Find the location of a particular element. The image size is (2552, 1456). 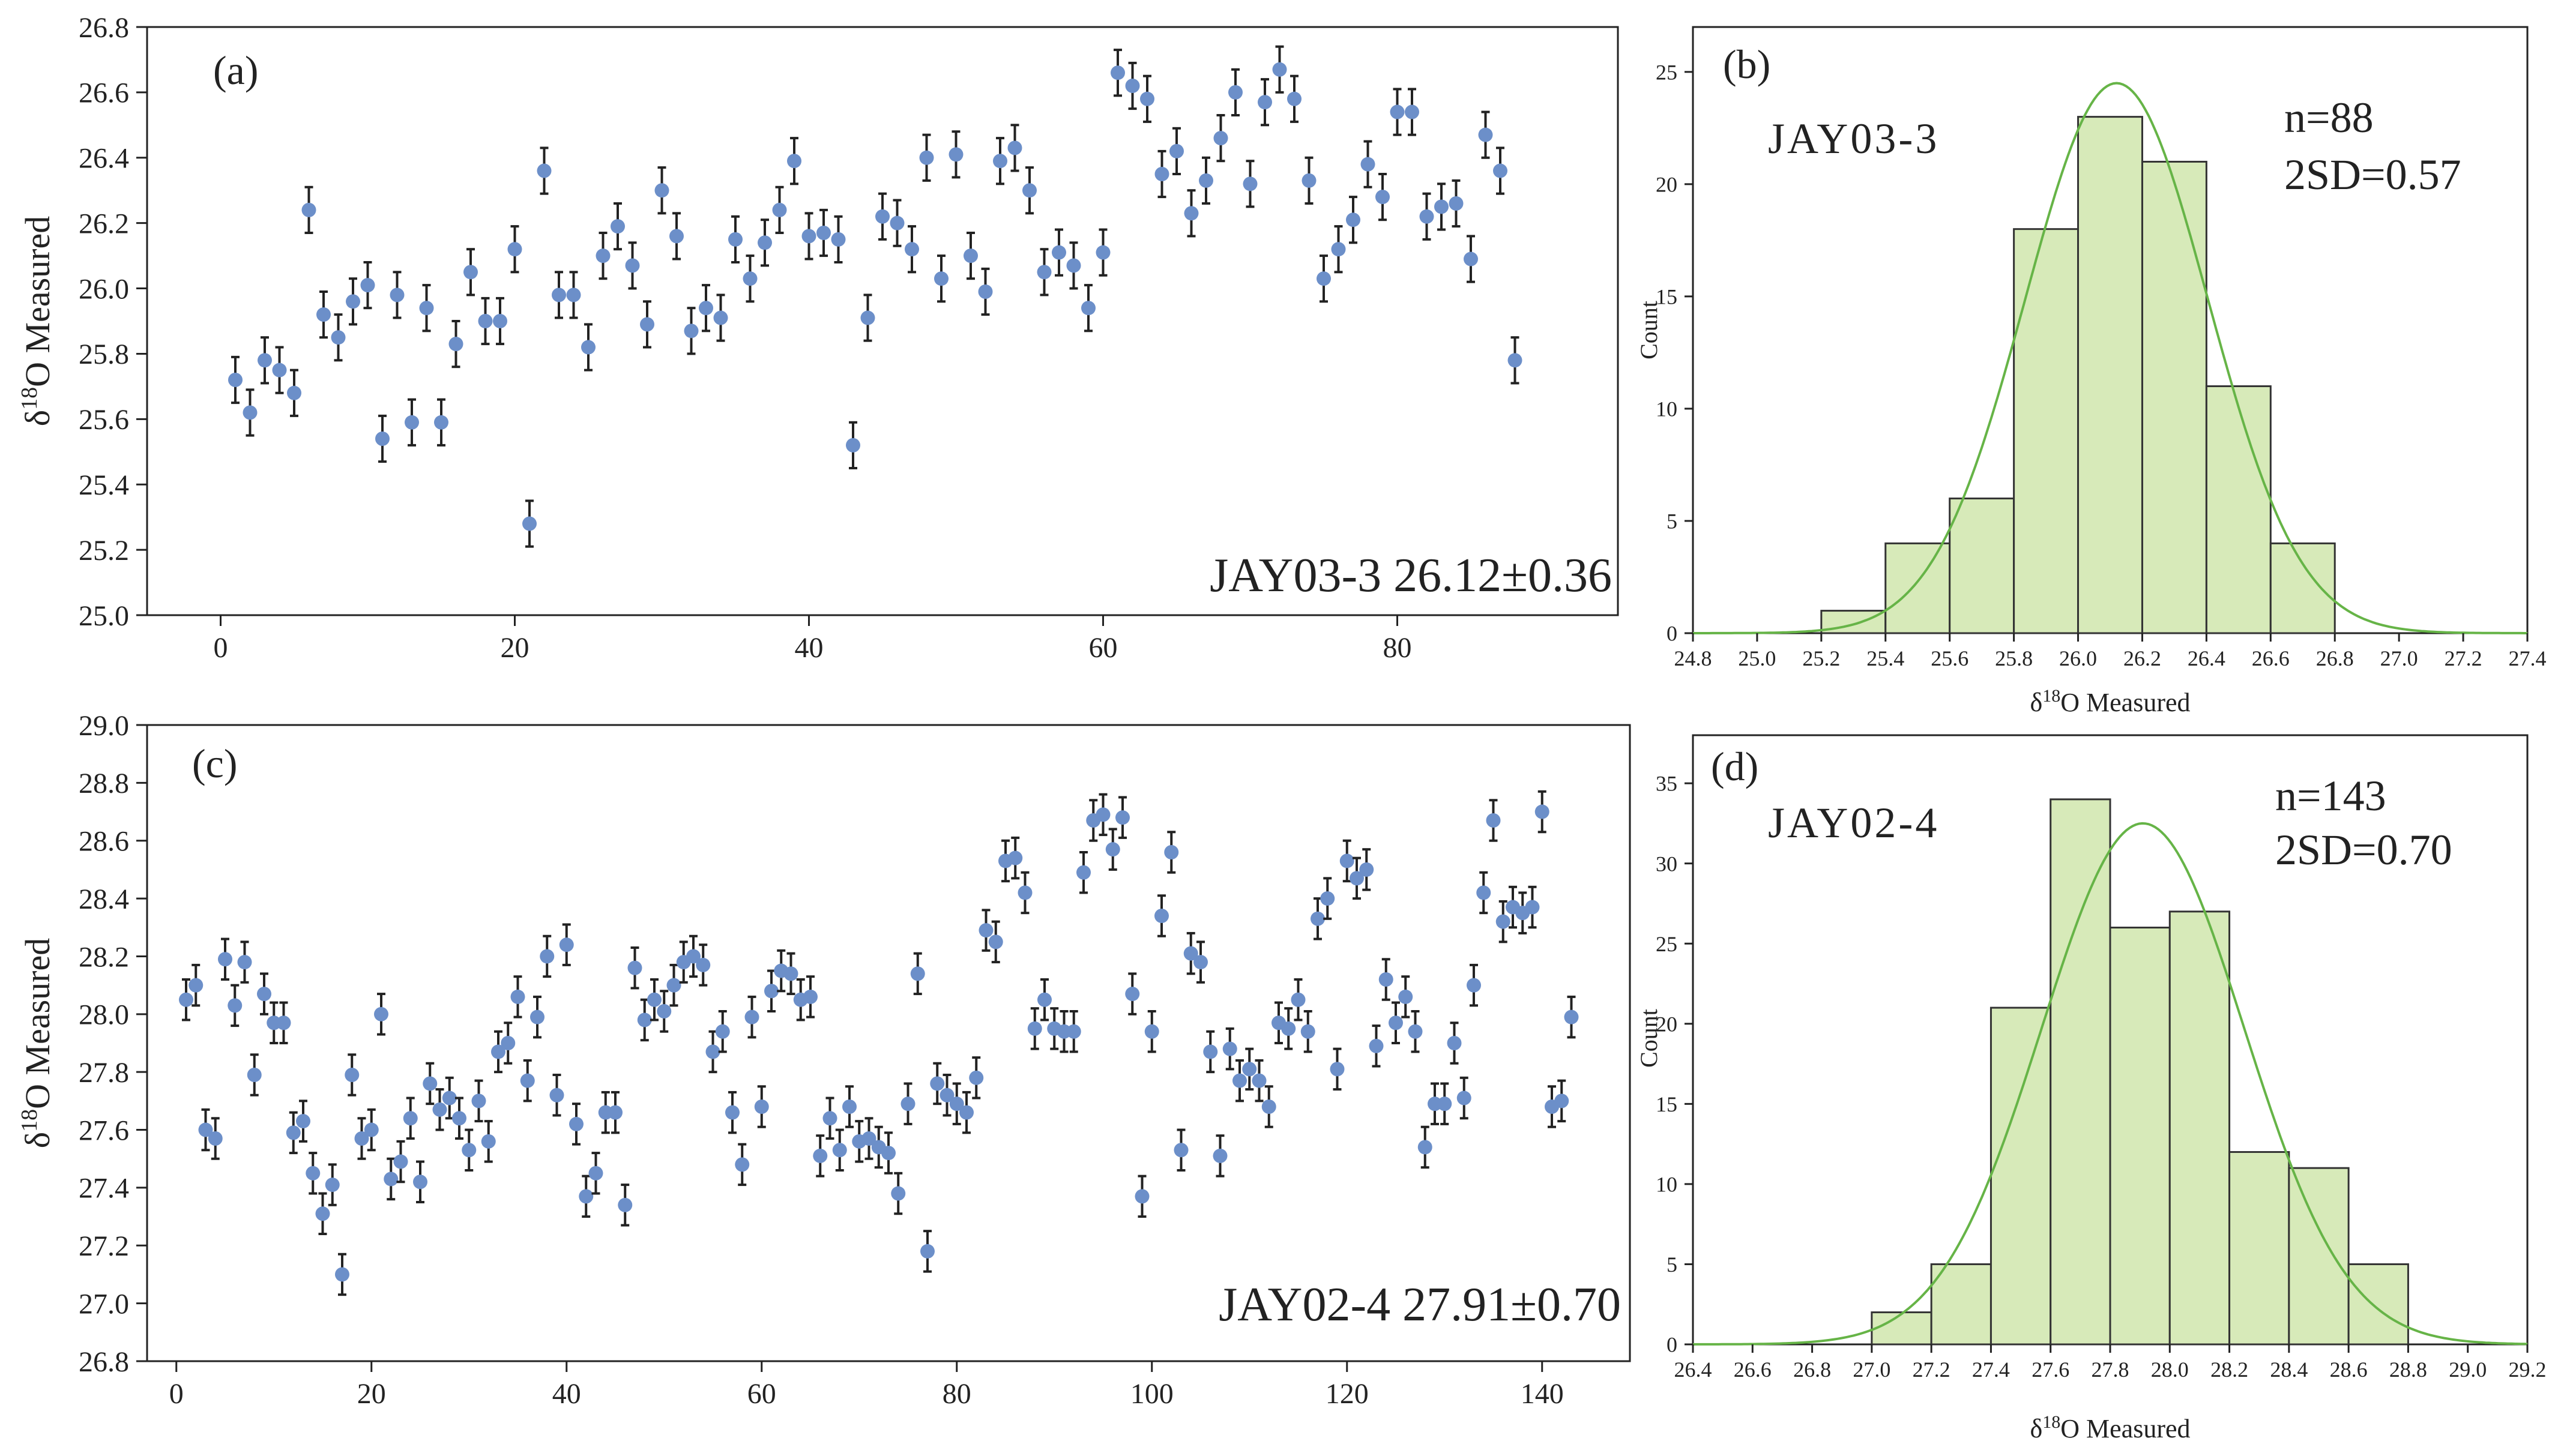

y-tick-label: 10 is located at coordinates (1666, 409).